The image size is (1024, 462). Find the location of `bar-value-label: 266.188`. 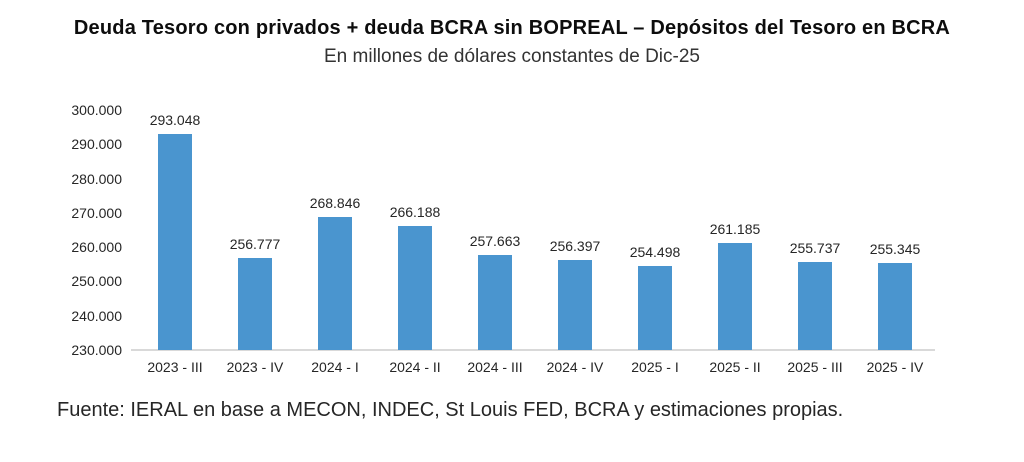

bar-value-label: 266.188 is located at coordinates (415, 211).